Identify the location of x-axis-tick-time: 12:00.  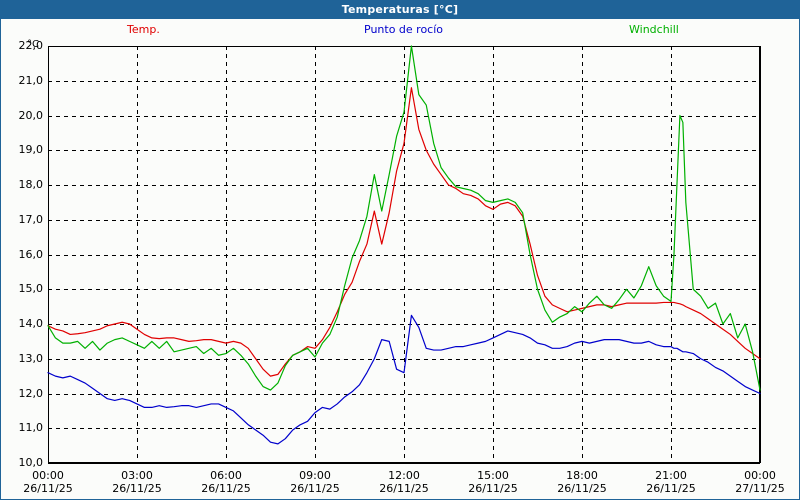
(404, 475).